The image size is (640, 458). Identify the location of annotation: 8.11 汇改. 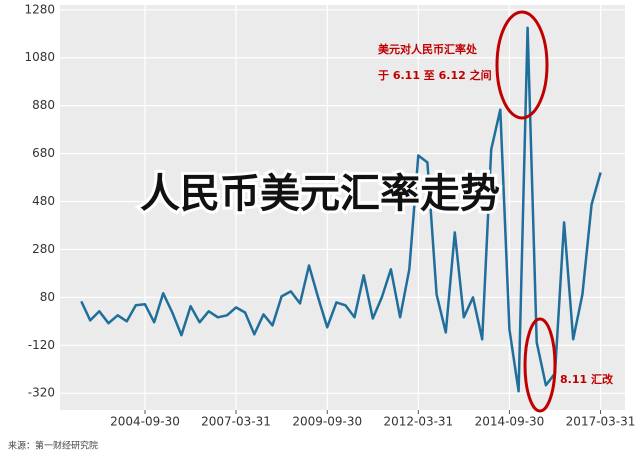
(587, 379).